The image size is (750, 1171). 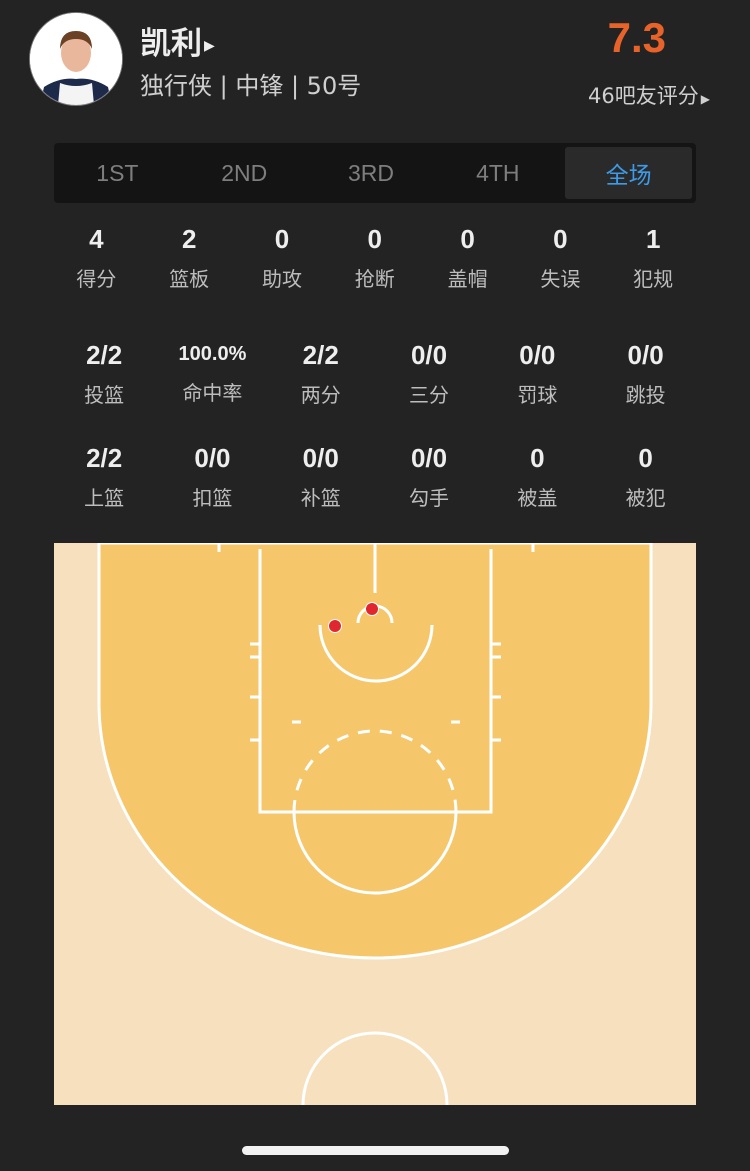 What do you see at coordinates (498, 172) in the screenshot?
I see `tab-4th: 4TH` at bounding box center [498, 172].